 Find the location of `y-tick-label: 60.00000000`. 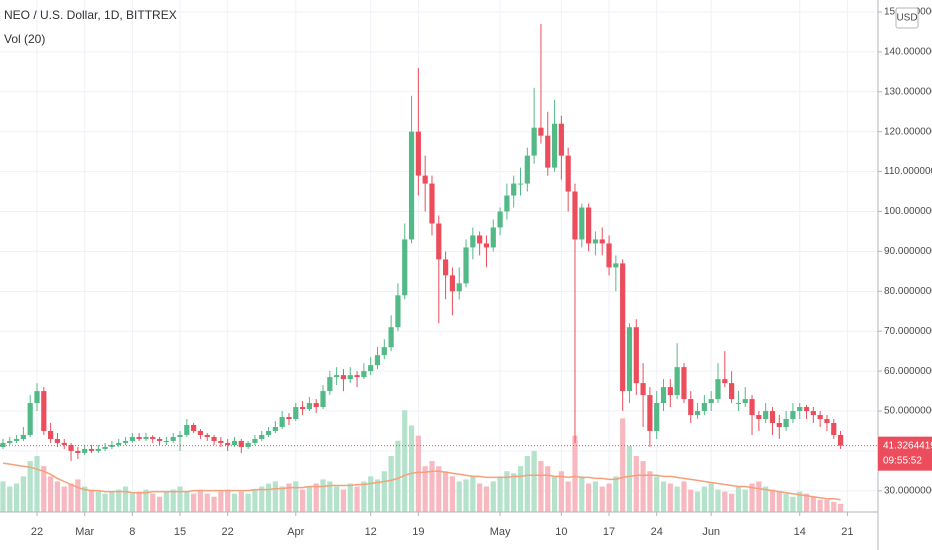

y-tick-label: 60.00000000 is located at coordinates (908, 371).